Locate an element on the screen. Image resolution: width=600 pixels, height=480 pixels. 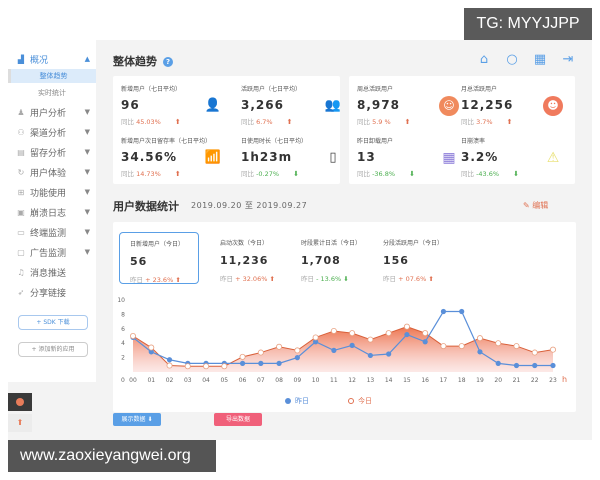
stat-segment-active: 分段活跃用户（今日） 156 昨日 + 07.6% ⬆ is located at coordinates (413, 261).